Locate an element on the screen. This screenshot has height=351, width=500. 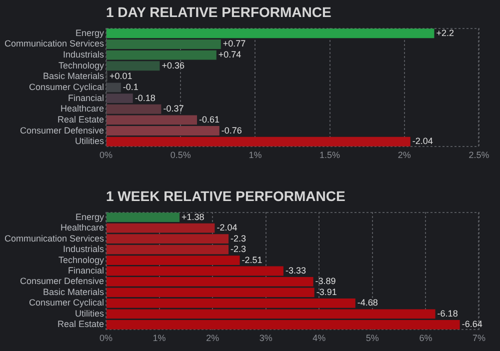
data-label: -0.61 is located at coordinates (209, 119).